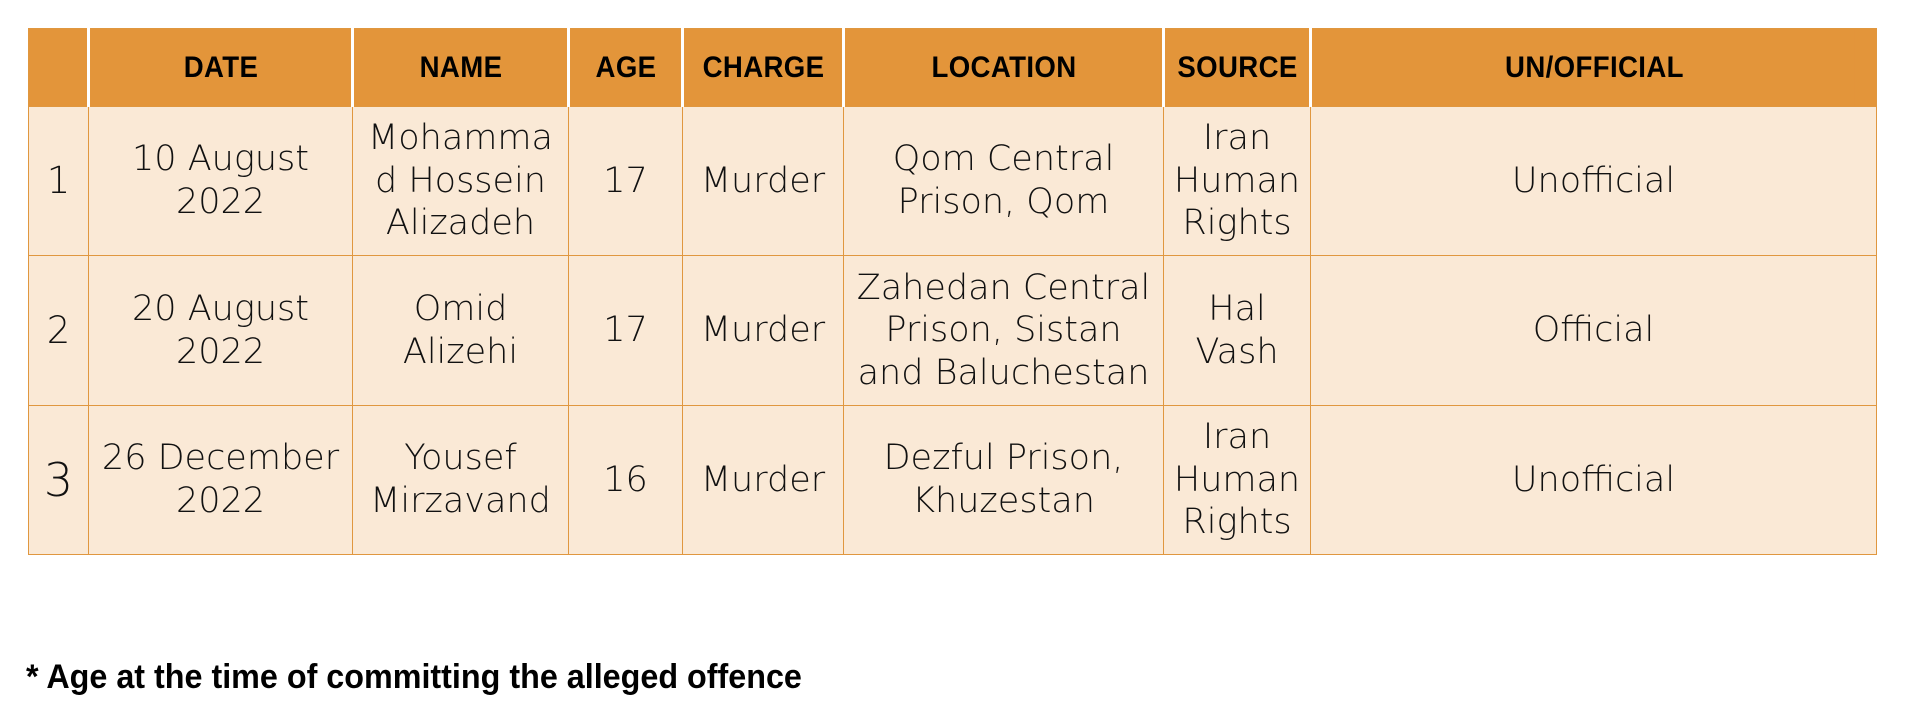  I want to click on column-header-age: AGE, so click(626, 67).